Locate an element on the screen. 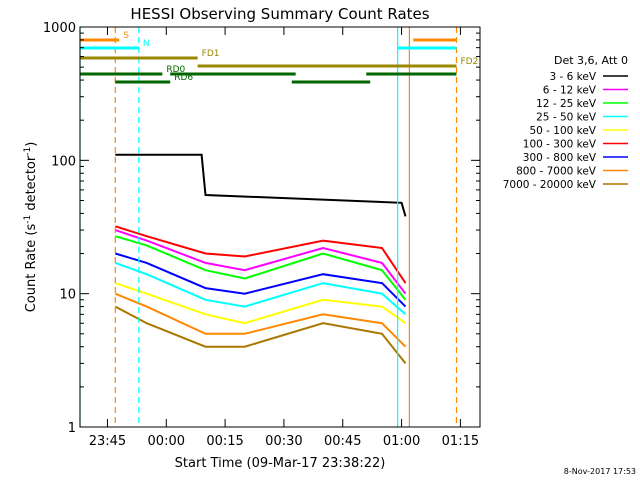 This screenshot has width=640, height=480. x-tick-label-5: 01:00 is located at coordinates (401, 441).